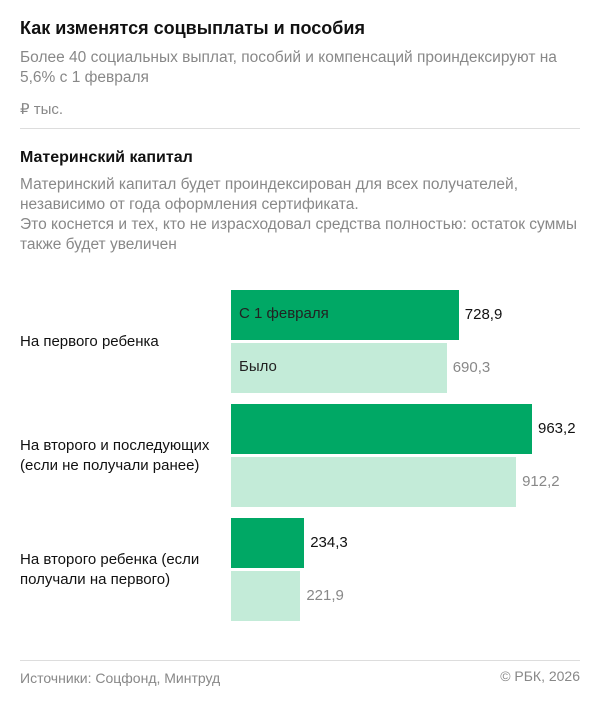 This screenshot has width=600, height=705. I want to click on data-label: 221,9, so click(325, 595).